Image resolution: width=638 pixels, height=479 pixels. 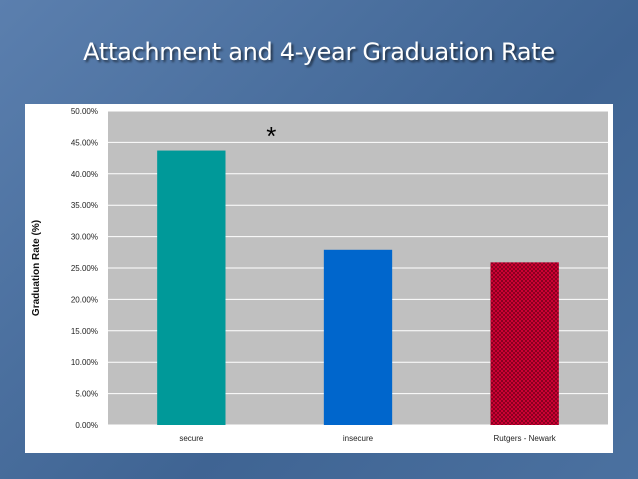 I want to click on x-axis-categories: secure insecure Rutgers - Newark, so click(x=367, y=438).